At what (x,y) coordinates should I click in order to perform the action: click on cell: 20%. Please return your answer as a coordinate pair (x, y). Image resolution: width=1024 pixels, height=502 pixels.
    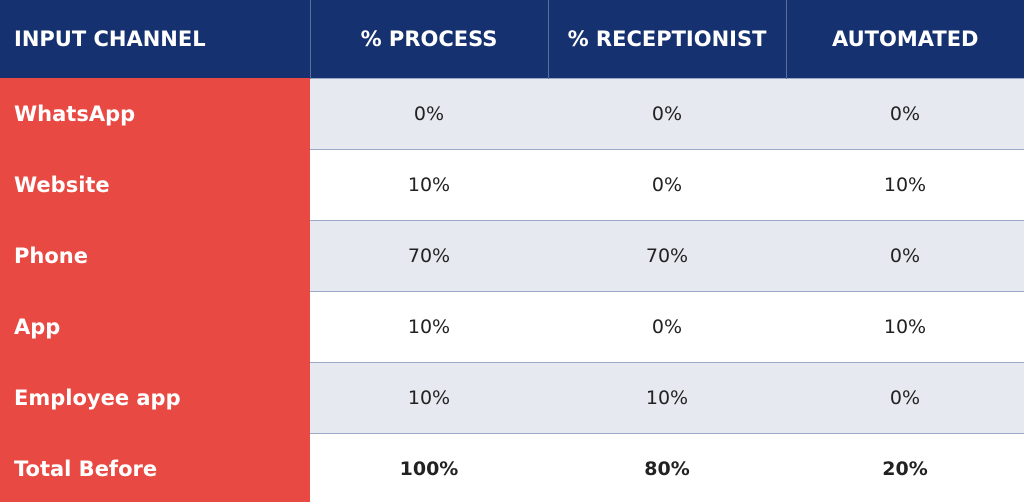
    Looking at the image, I should click on (905, 467).